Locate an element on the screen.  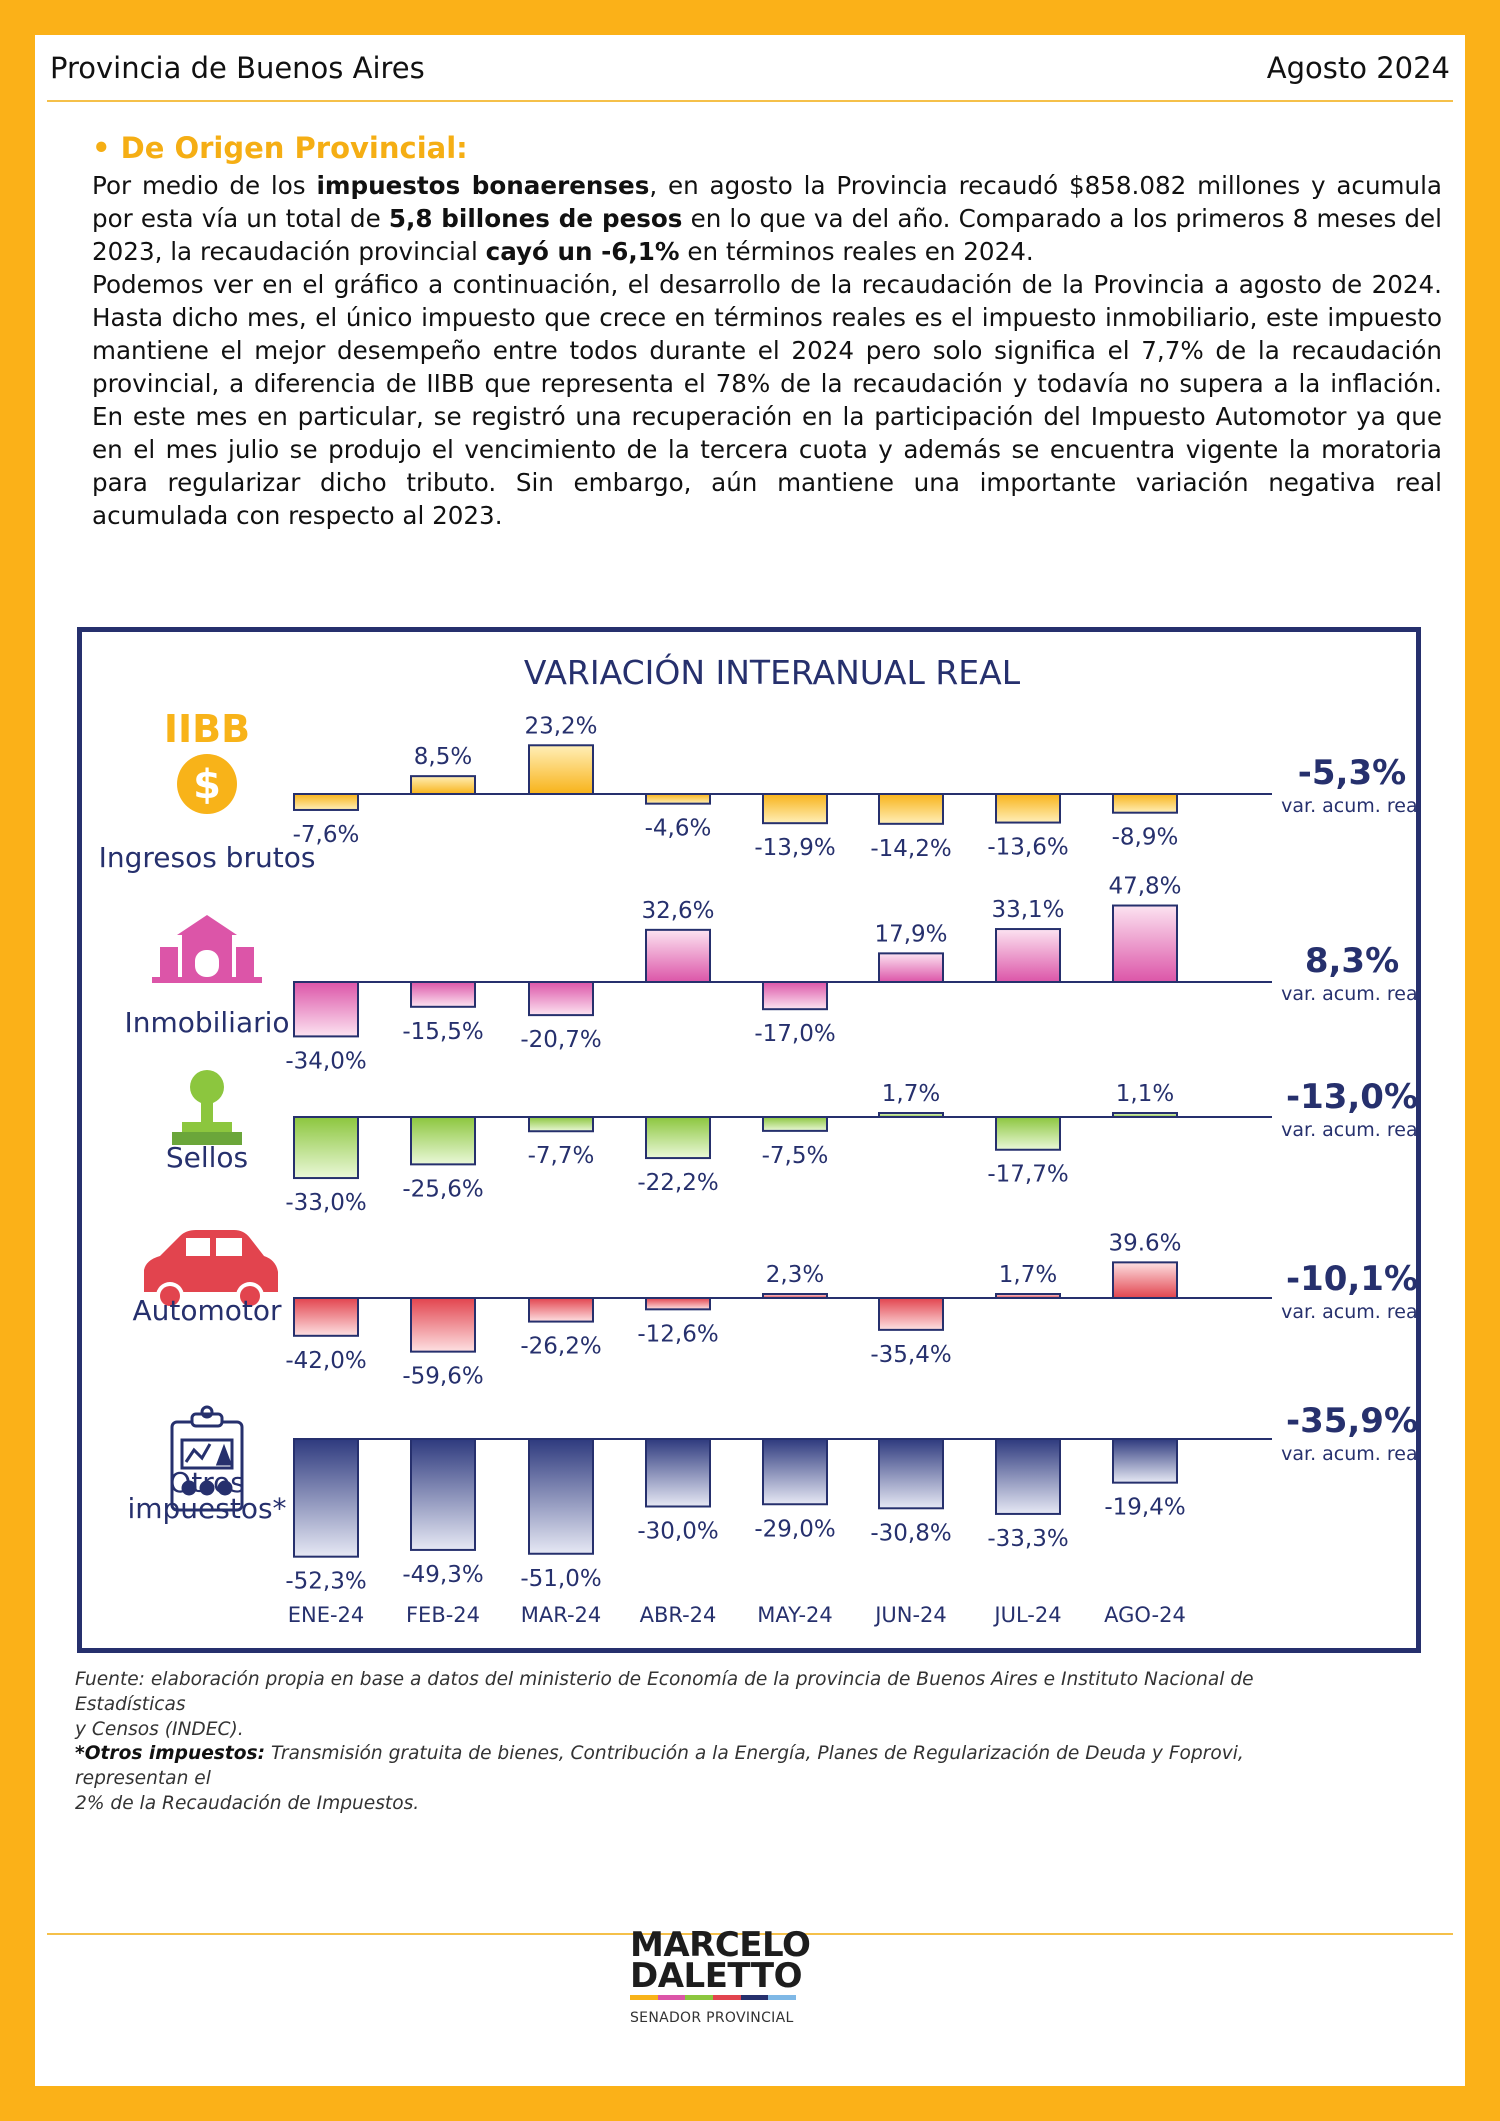
chart-title: VARIACIÓN INTERANUAL REAL is located at coordinates (772, 672).